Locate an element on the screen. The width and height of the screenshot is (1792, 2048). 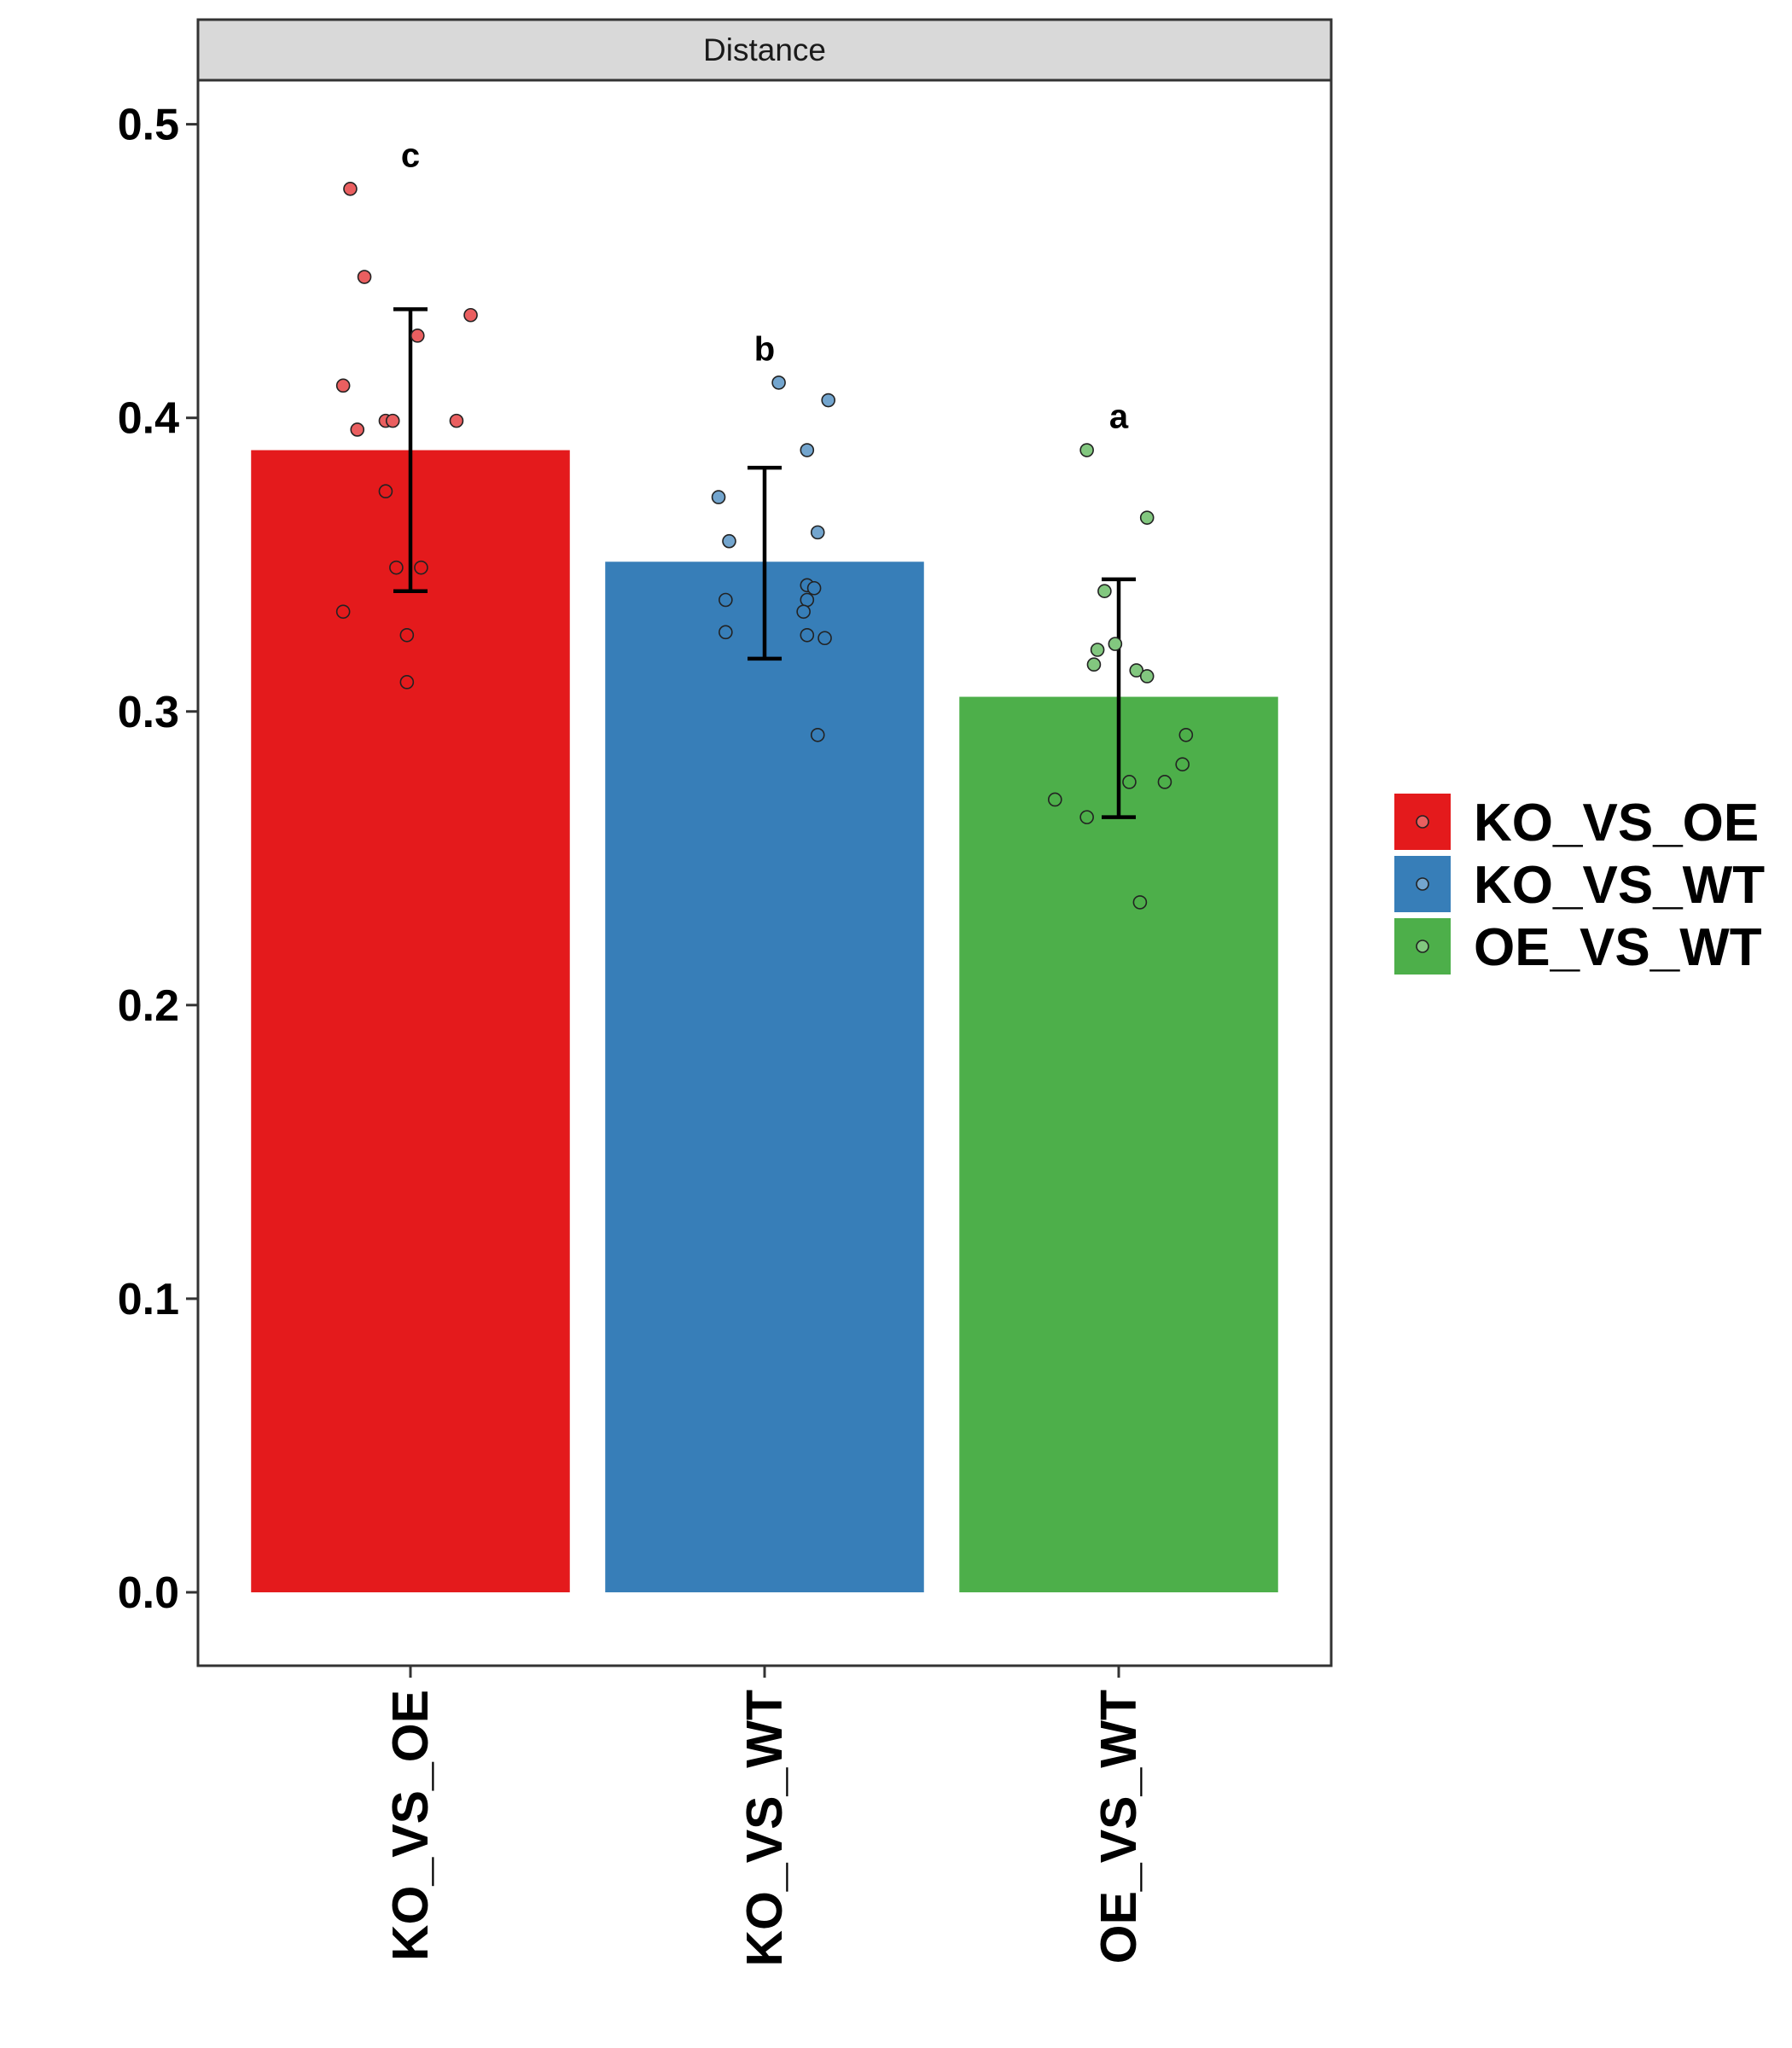
y-tick-label: 0.3 is located at coordinates (148, 712).